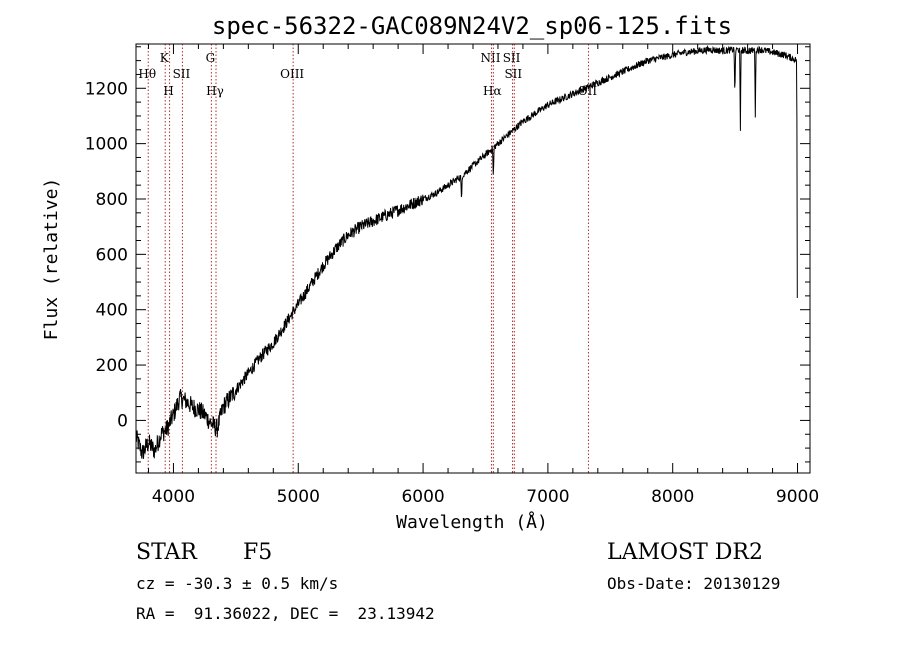  What do you see at coordinates (237, 583) in the screenshot?
I see `redshift-velocity: cz = -30.3 ± 0.5 km/s` at bounding box center [237, 583].